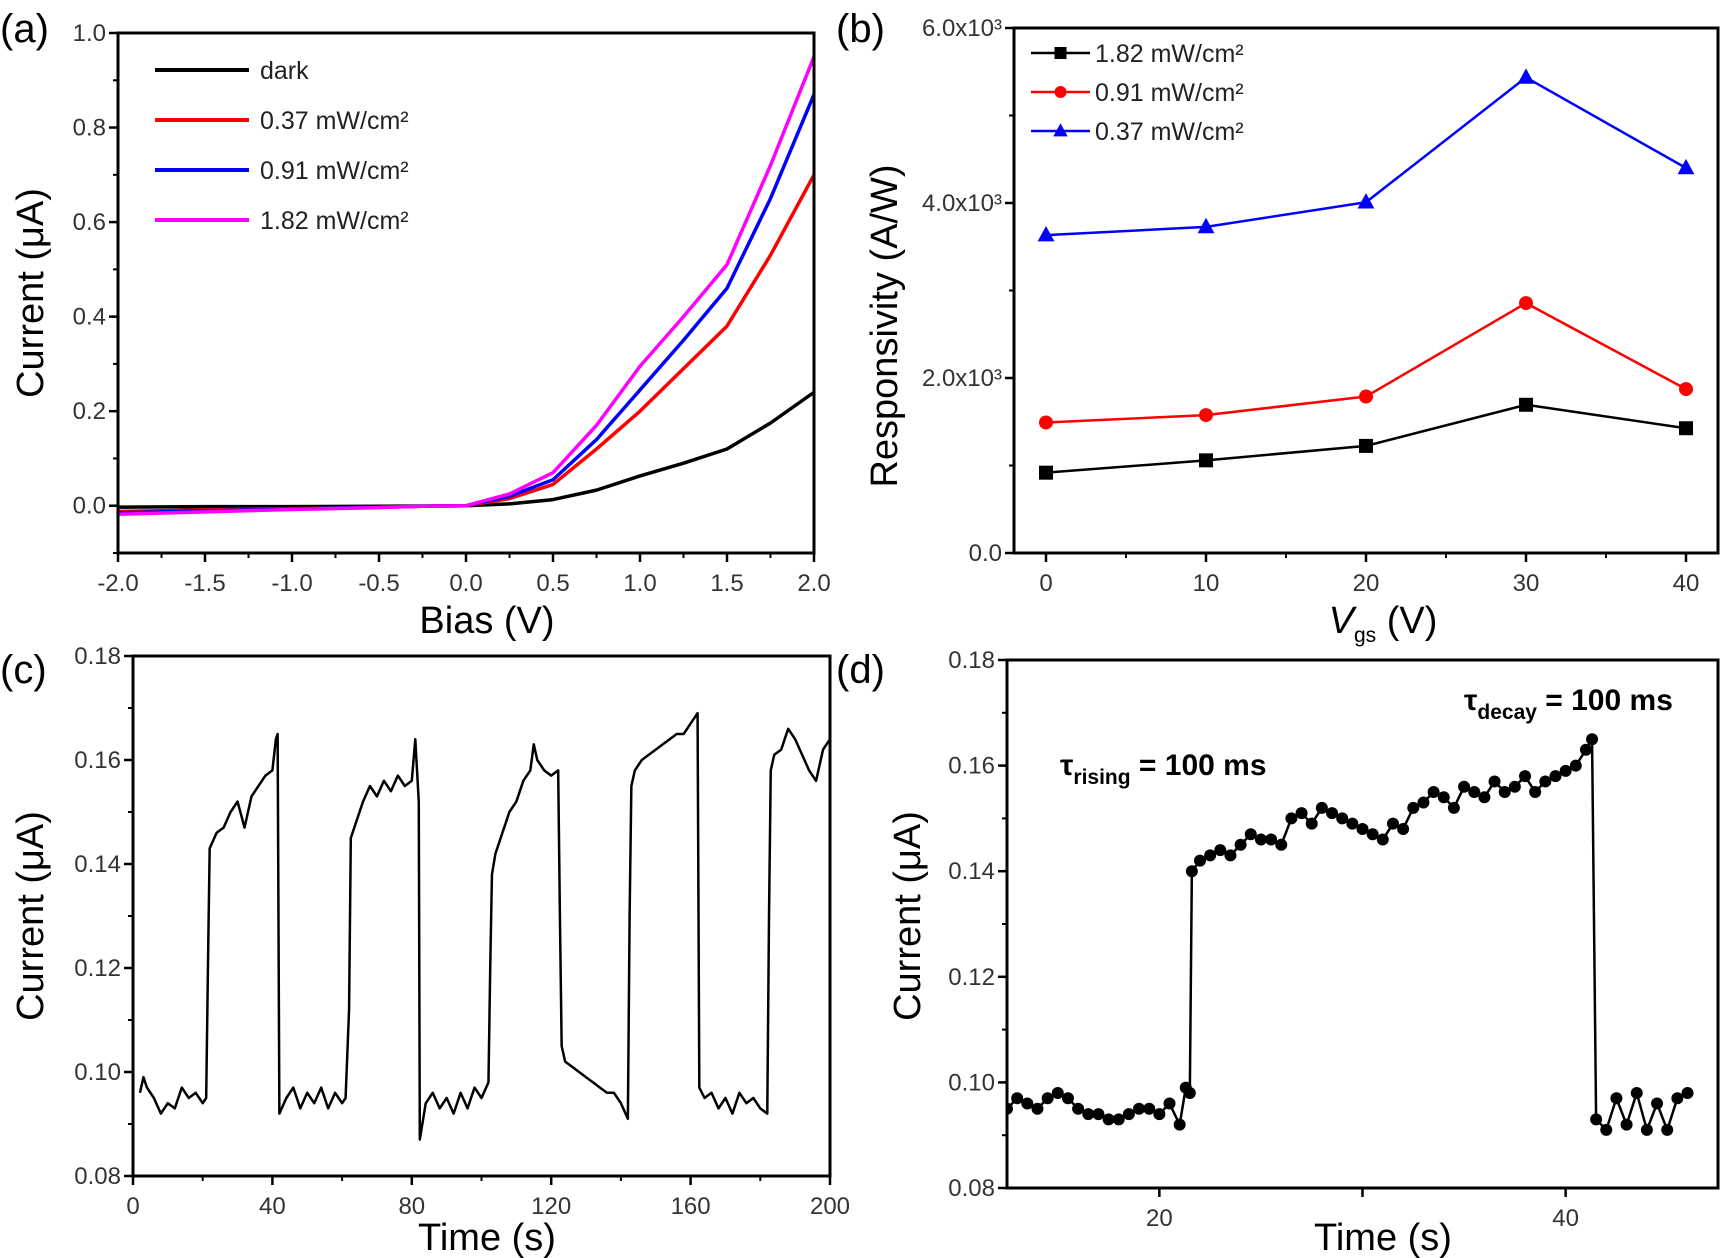 Image resolution: width=1725 pixels, height=1258 pixels. I want to click on x-tick-label: 1.0, so click(639, 583).